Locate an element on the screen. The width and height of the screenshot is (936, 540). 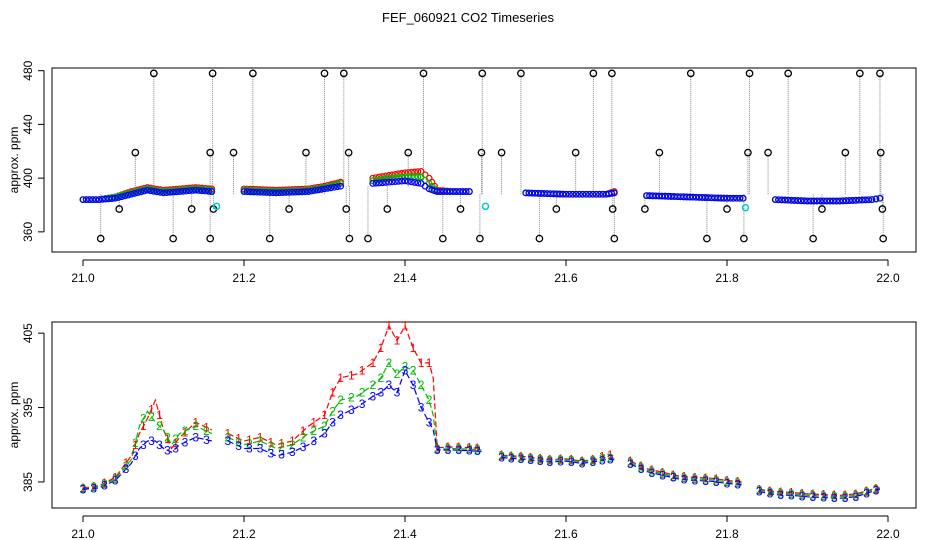
bottom-series-1-line is located at coordinates (820, 492).